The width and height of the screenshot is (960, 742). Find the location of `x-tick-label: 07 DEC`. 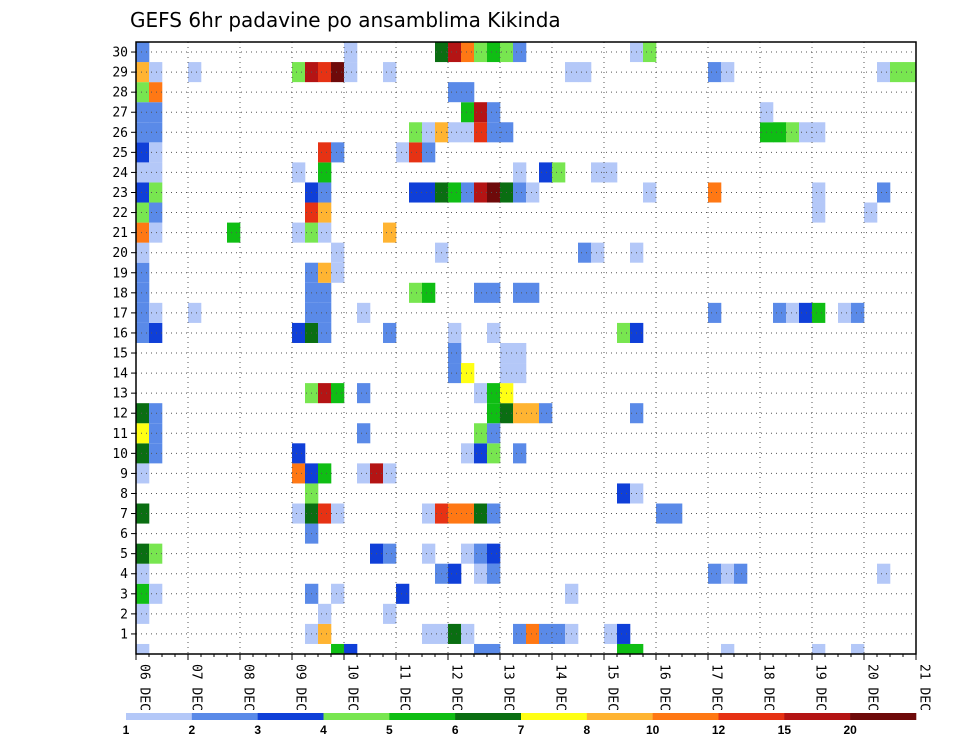

x-tick-label: 07 DEC is located at coordinates (196, 687).